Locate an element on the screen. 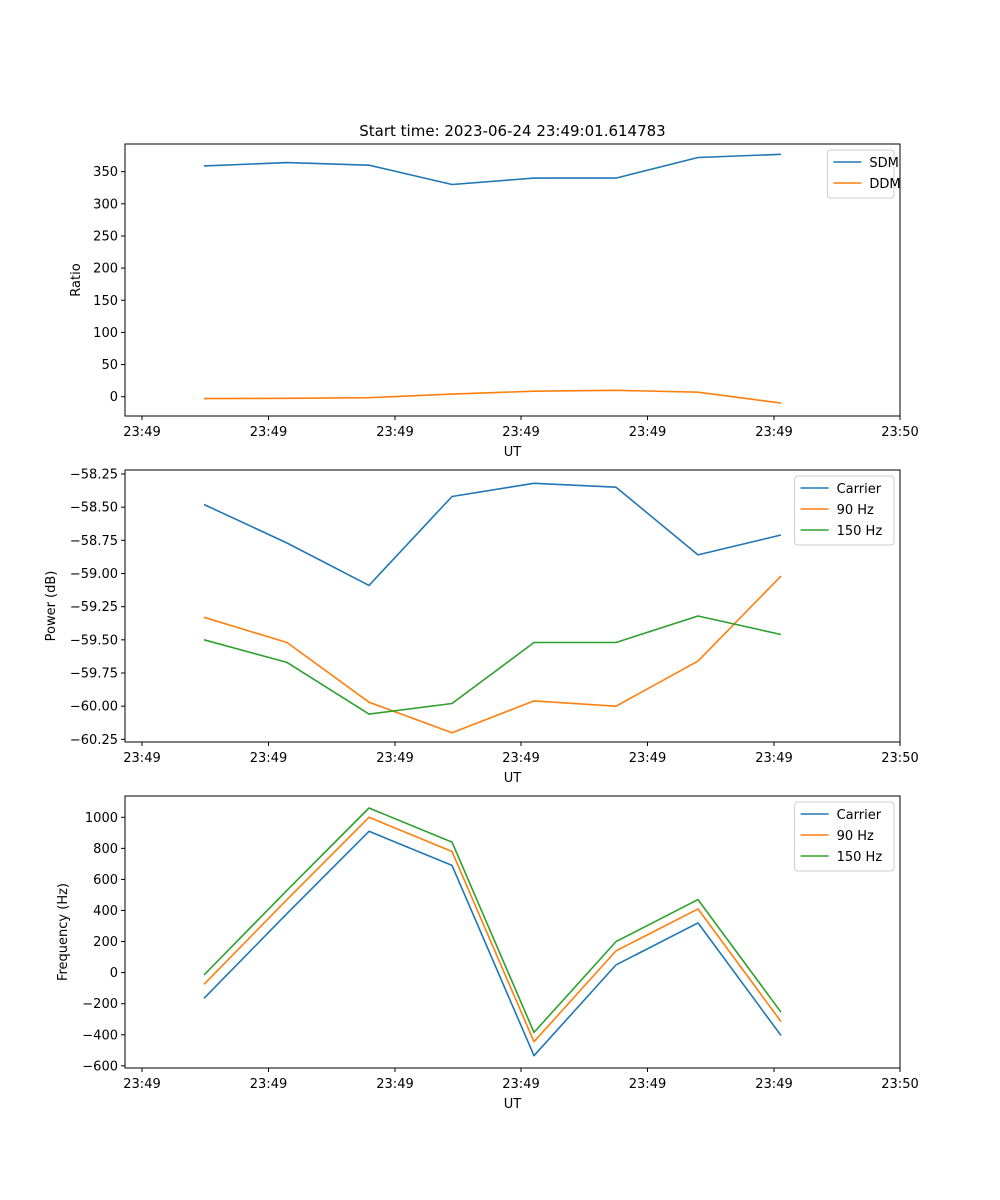  y-tick-label: 300 is located at coordinates (105, 204).